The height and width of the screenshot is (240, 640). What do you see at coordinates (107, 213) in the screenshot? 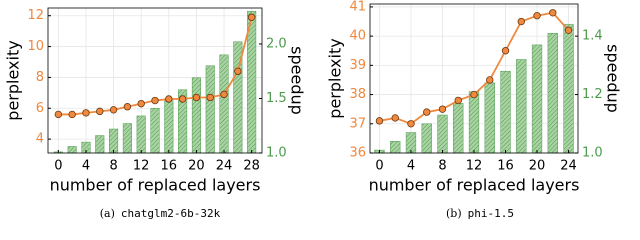
I see `caption-tag: (a)` at bounding box center [107, 213].